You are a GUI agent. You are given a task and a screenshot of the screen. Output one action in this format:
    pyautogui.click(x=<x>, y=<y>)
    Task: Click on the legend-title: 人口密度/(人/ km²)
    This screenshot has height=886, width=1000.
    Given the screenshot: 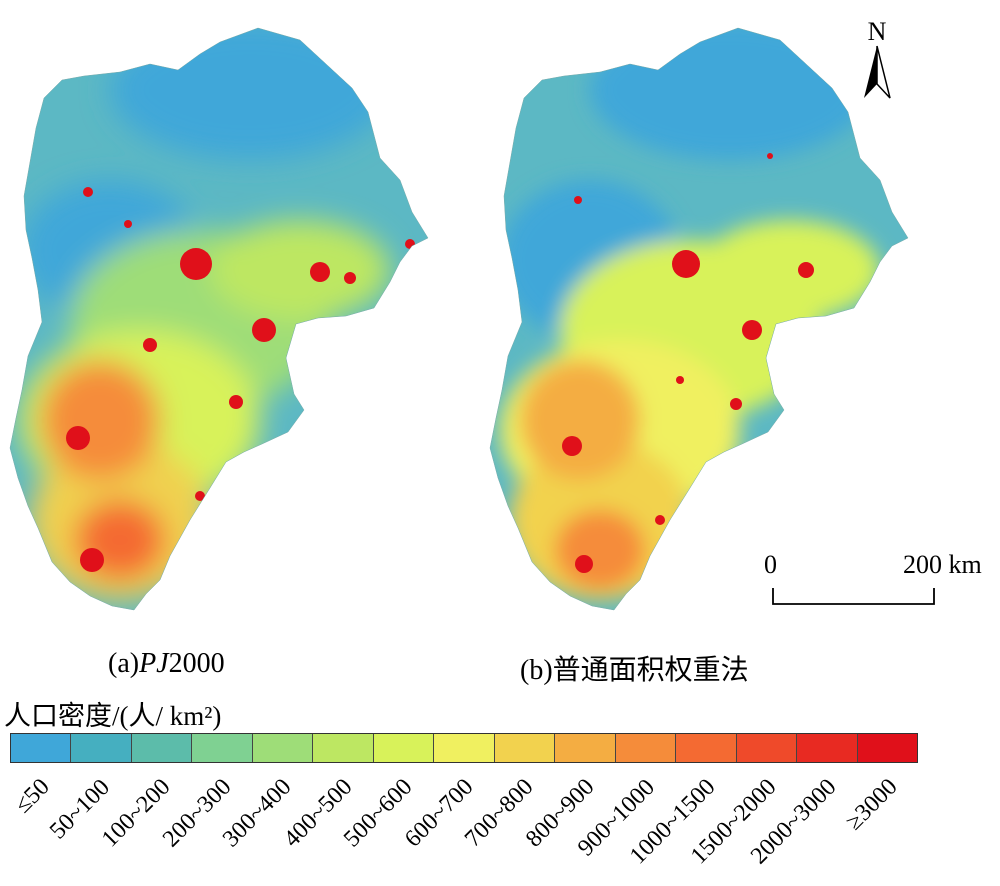 What is the action you would take?
    pyautogui.click(x=113, y=716)
    